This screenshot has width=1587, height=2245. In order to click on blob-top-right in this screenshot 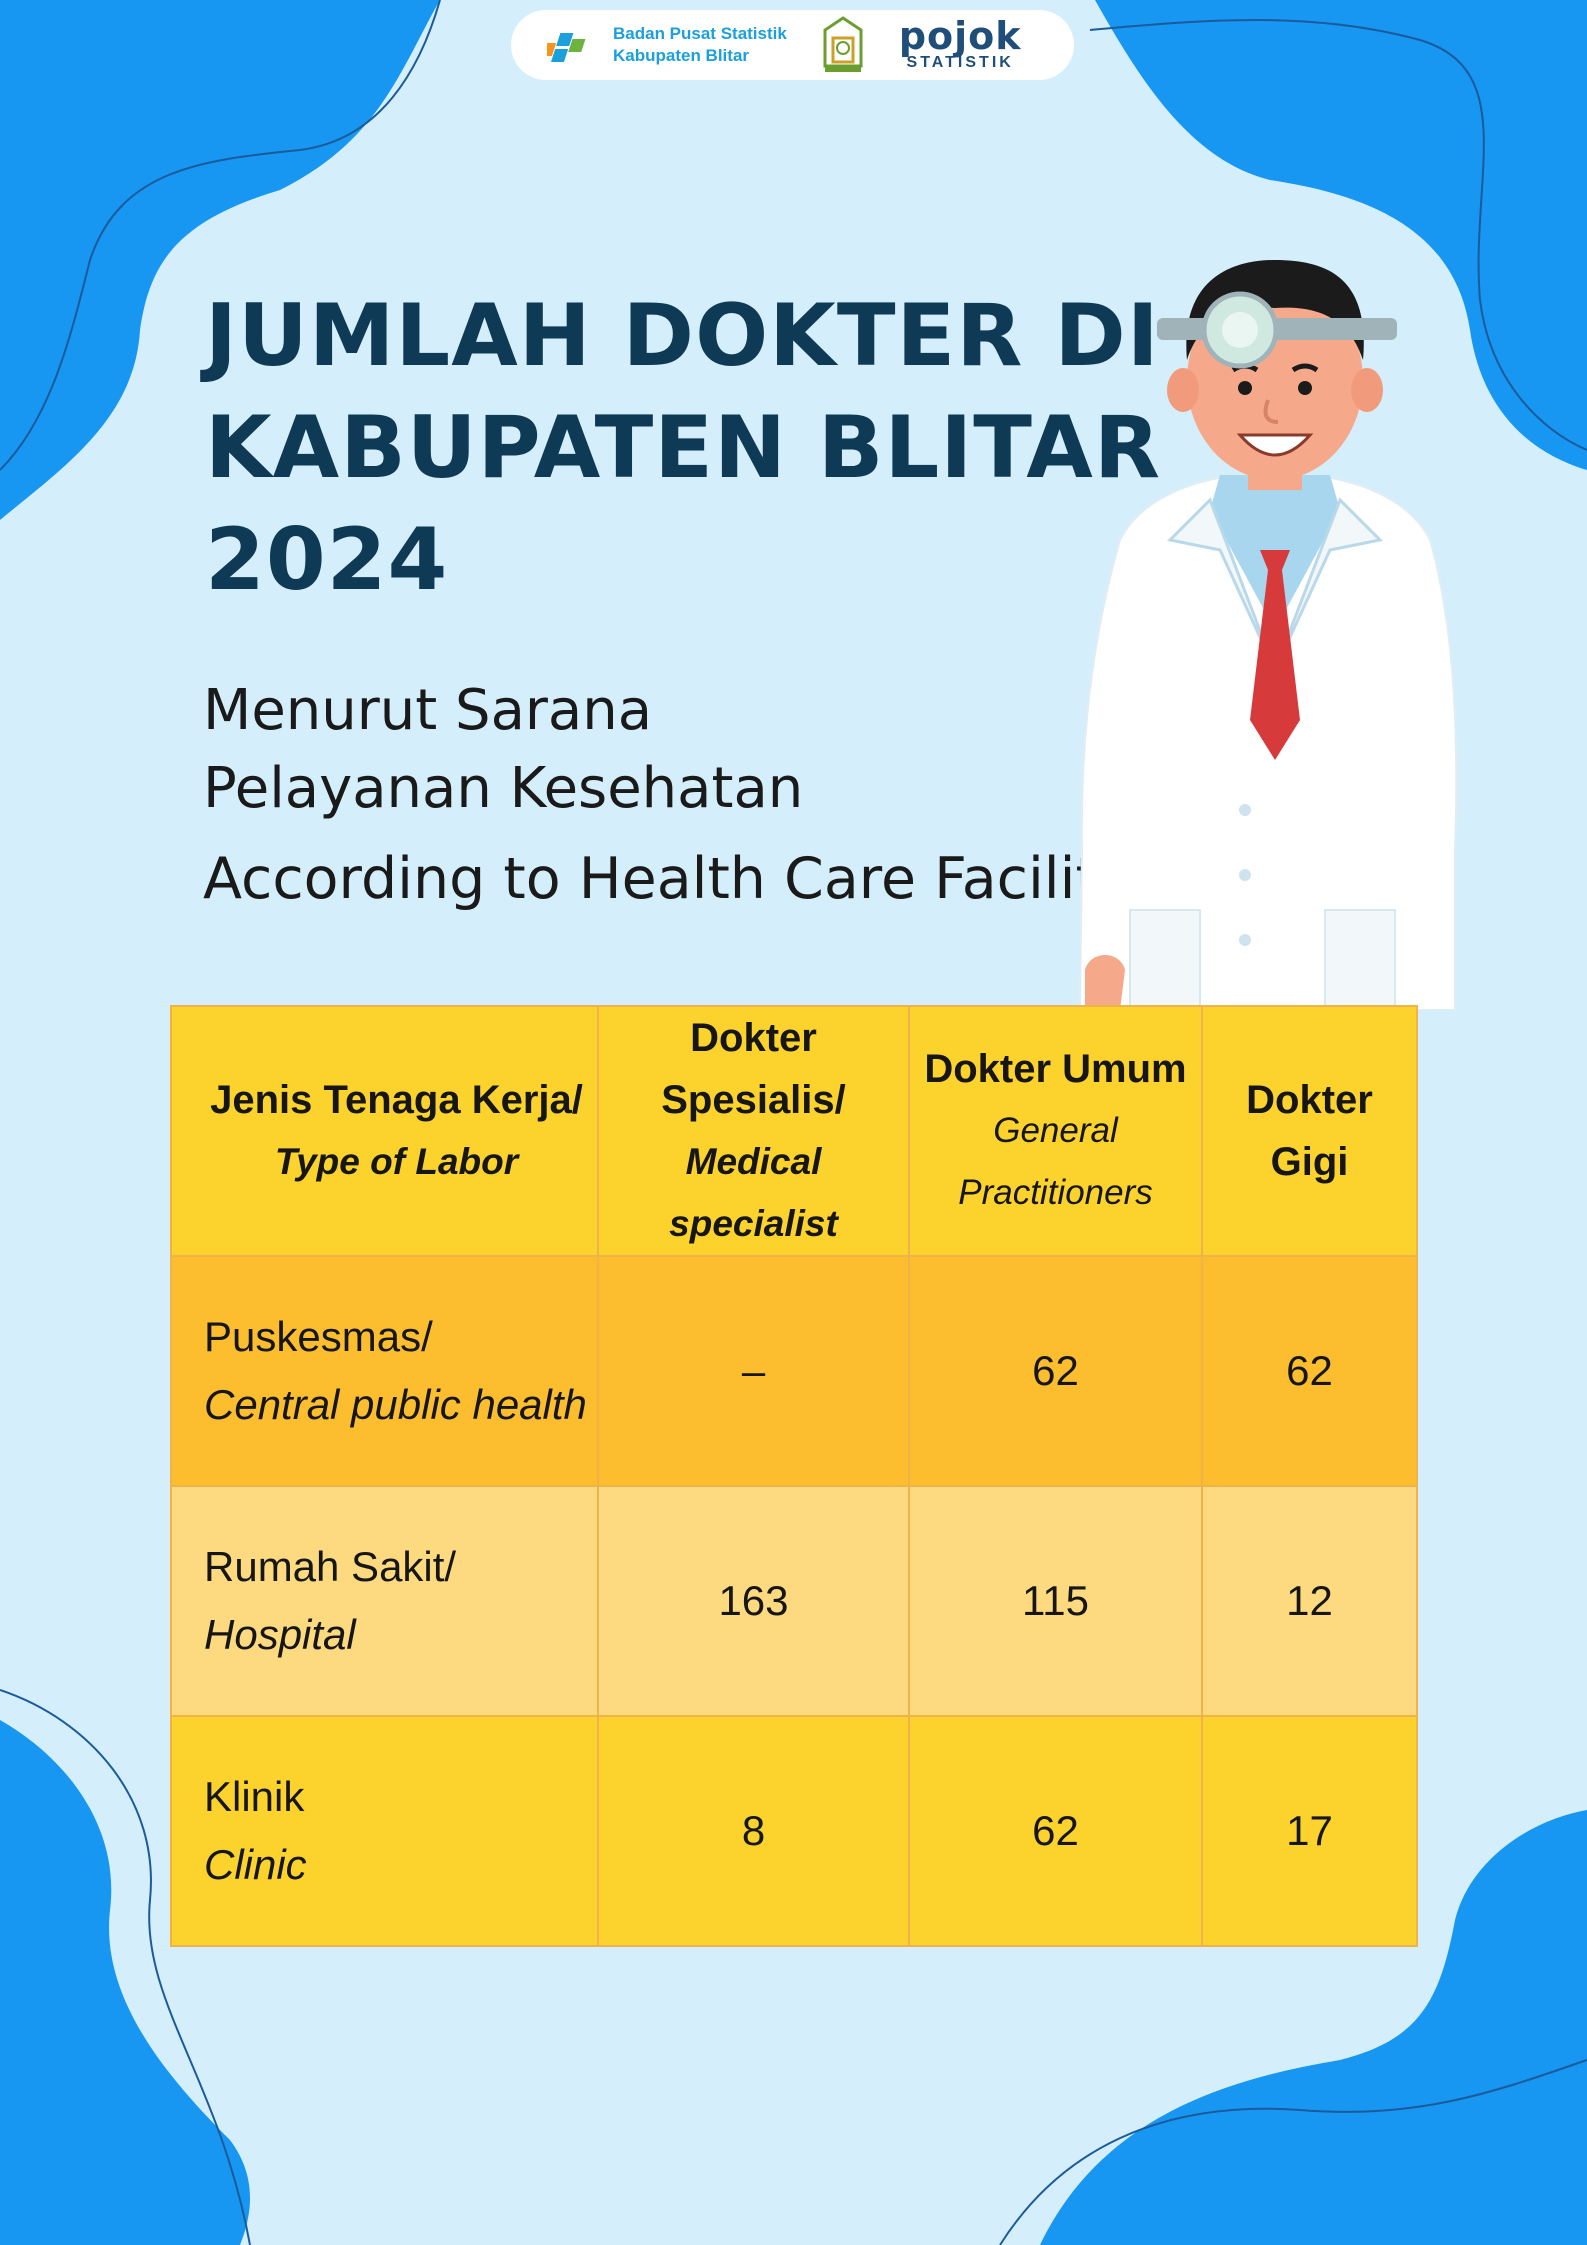, I will do `click(1341, 235)`.